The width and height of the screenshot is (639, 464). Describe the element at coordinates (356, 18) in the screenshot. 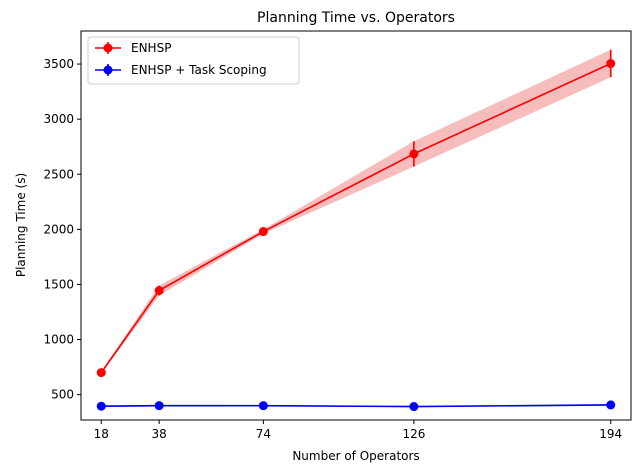

I see `chart-title: Planning Time vs. Operators` at that location.